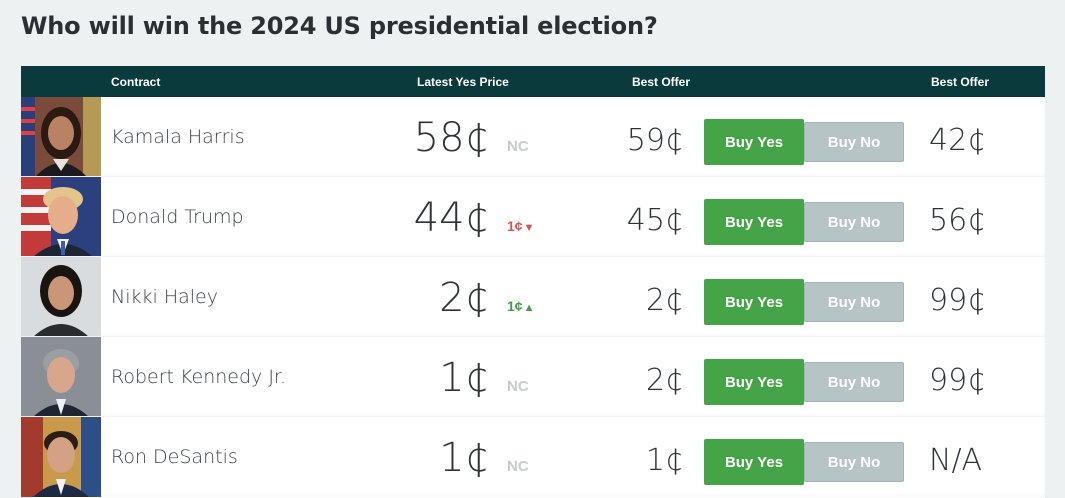 The image size is (1065, 498). I want to click on header-contract: Contract, so click(136, 82).